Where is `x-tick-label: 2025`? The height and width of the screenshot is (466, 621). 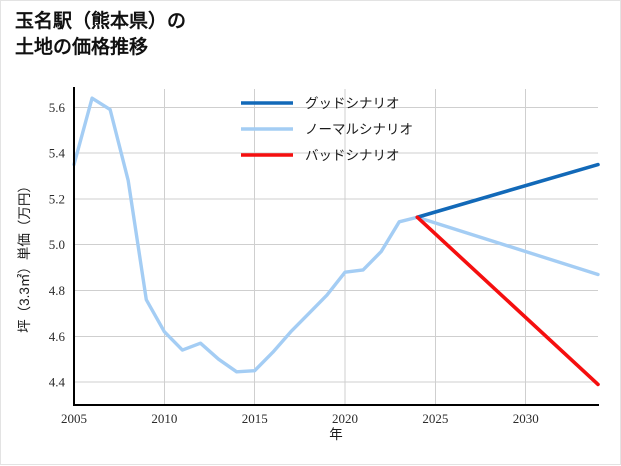 x-tick-label: 2025 is located at coordinates (435, 418).